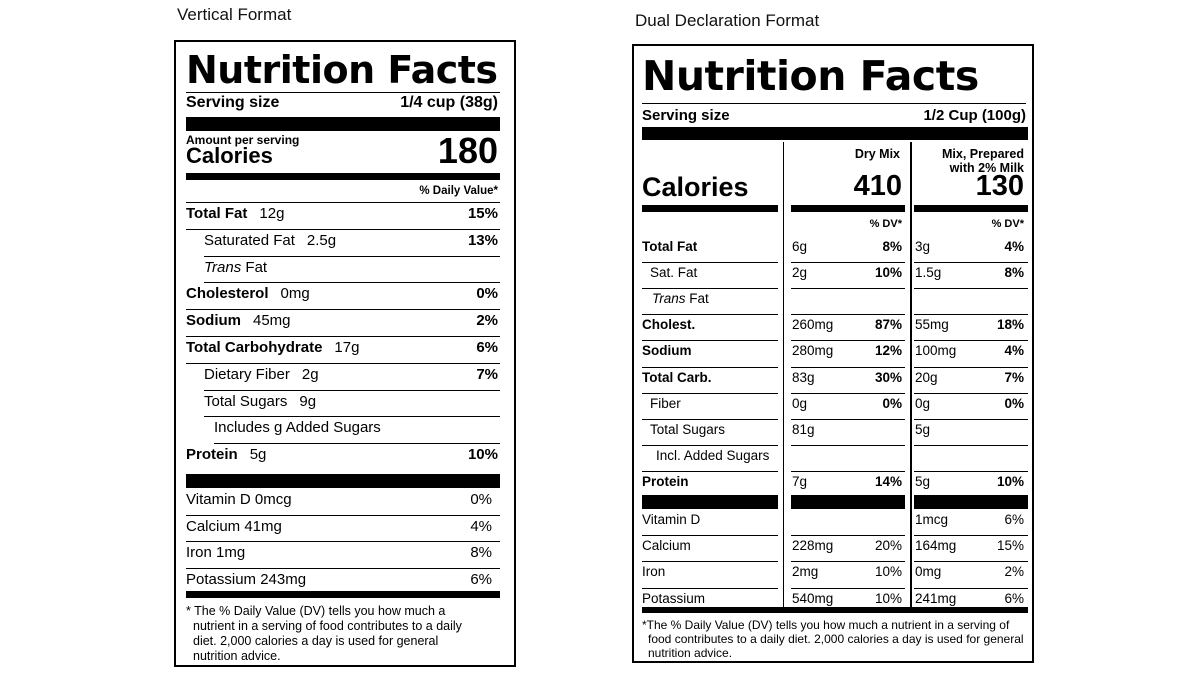 This screenshot has width=1200, height=675. Describe the element at coordinates (983, 154) in the screenshot. I see `dual-col2-header-line: Mix, Prepared` at that location.